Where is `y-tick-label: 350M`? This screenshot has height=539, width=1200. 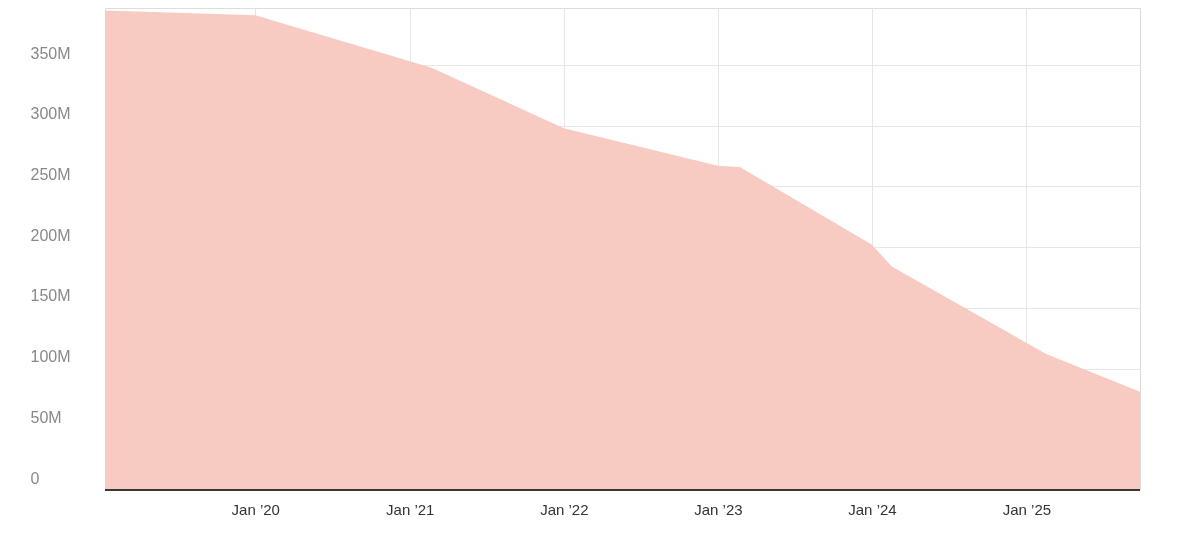
y-tick-label: 350M is located at coordinates (50, 53).